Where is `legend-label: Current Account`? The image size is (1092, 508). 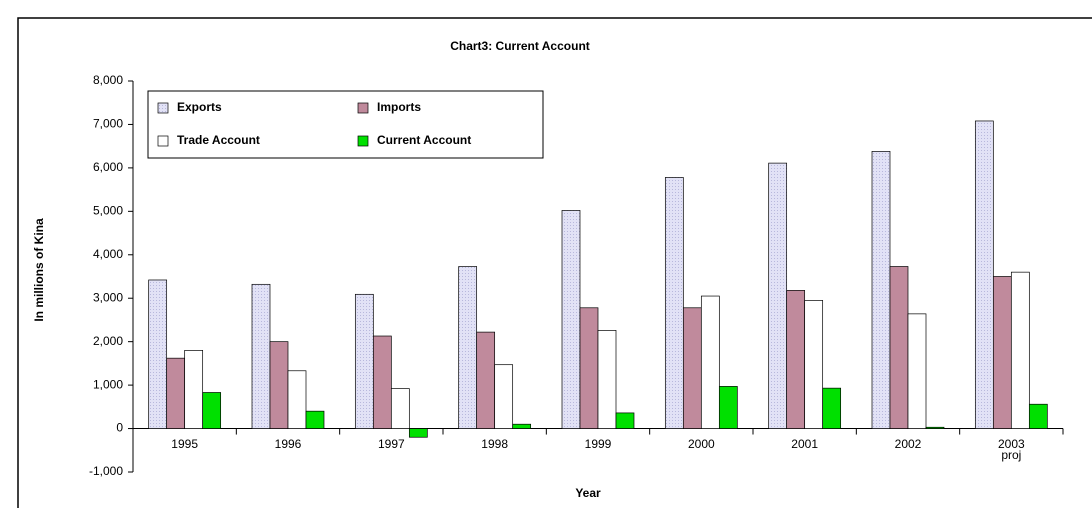 legend-label: Current Account is located at coordinates (424, 140).